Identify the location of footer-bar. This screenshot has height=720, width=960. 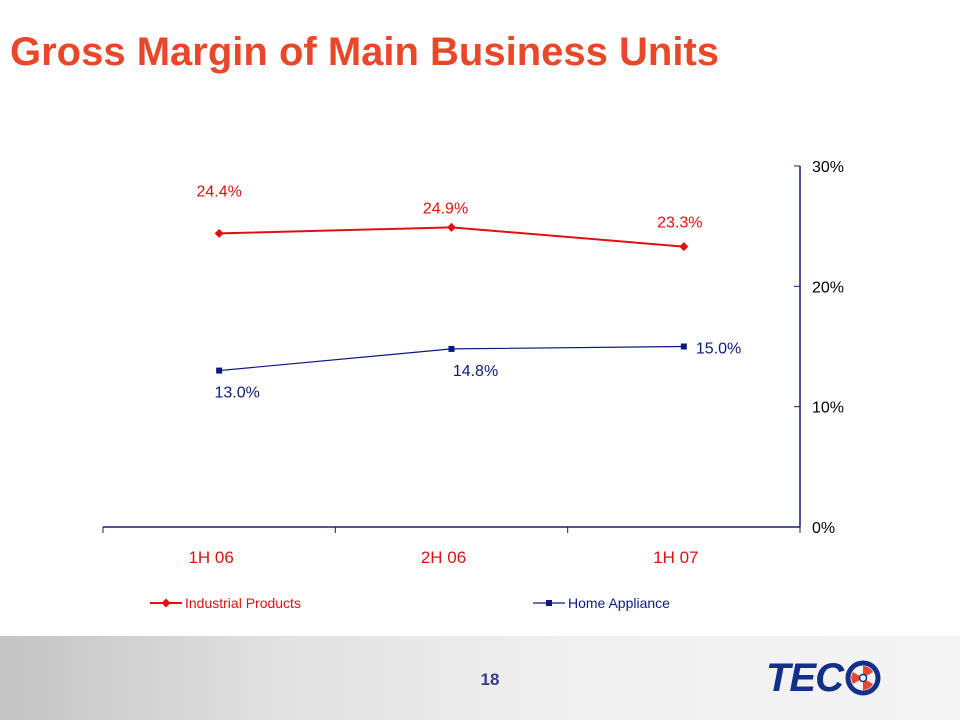
(480, 678).